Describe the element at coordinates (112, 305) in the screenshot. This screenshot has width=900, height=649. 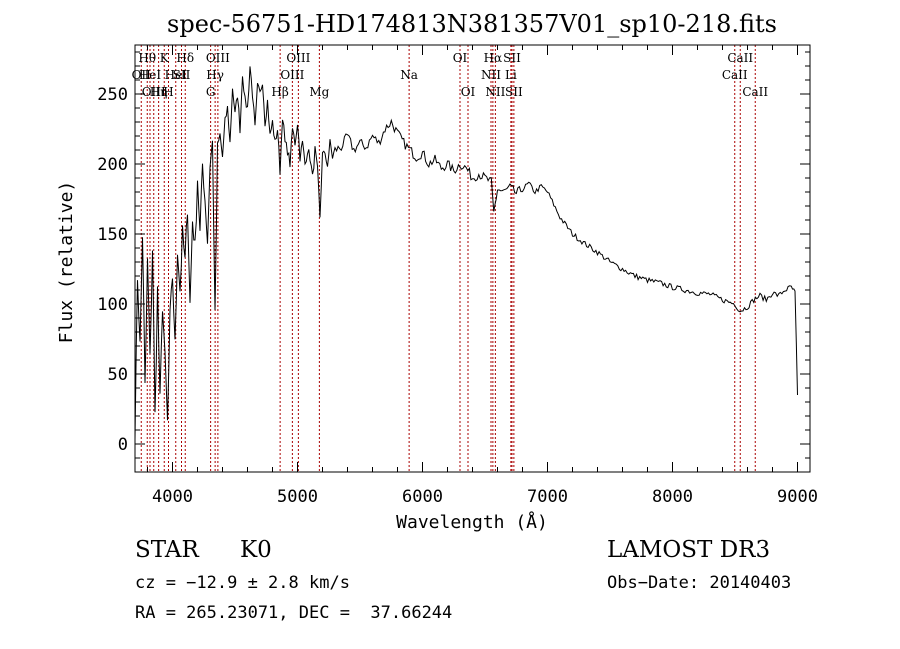
I see `y-tick-label-100: 100` at that location.